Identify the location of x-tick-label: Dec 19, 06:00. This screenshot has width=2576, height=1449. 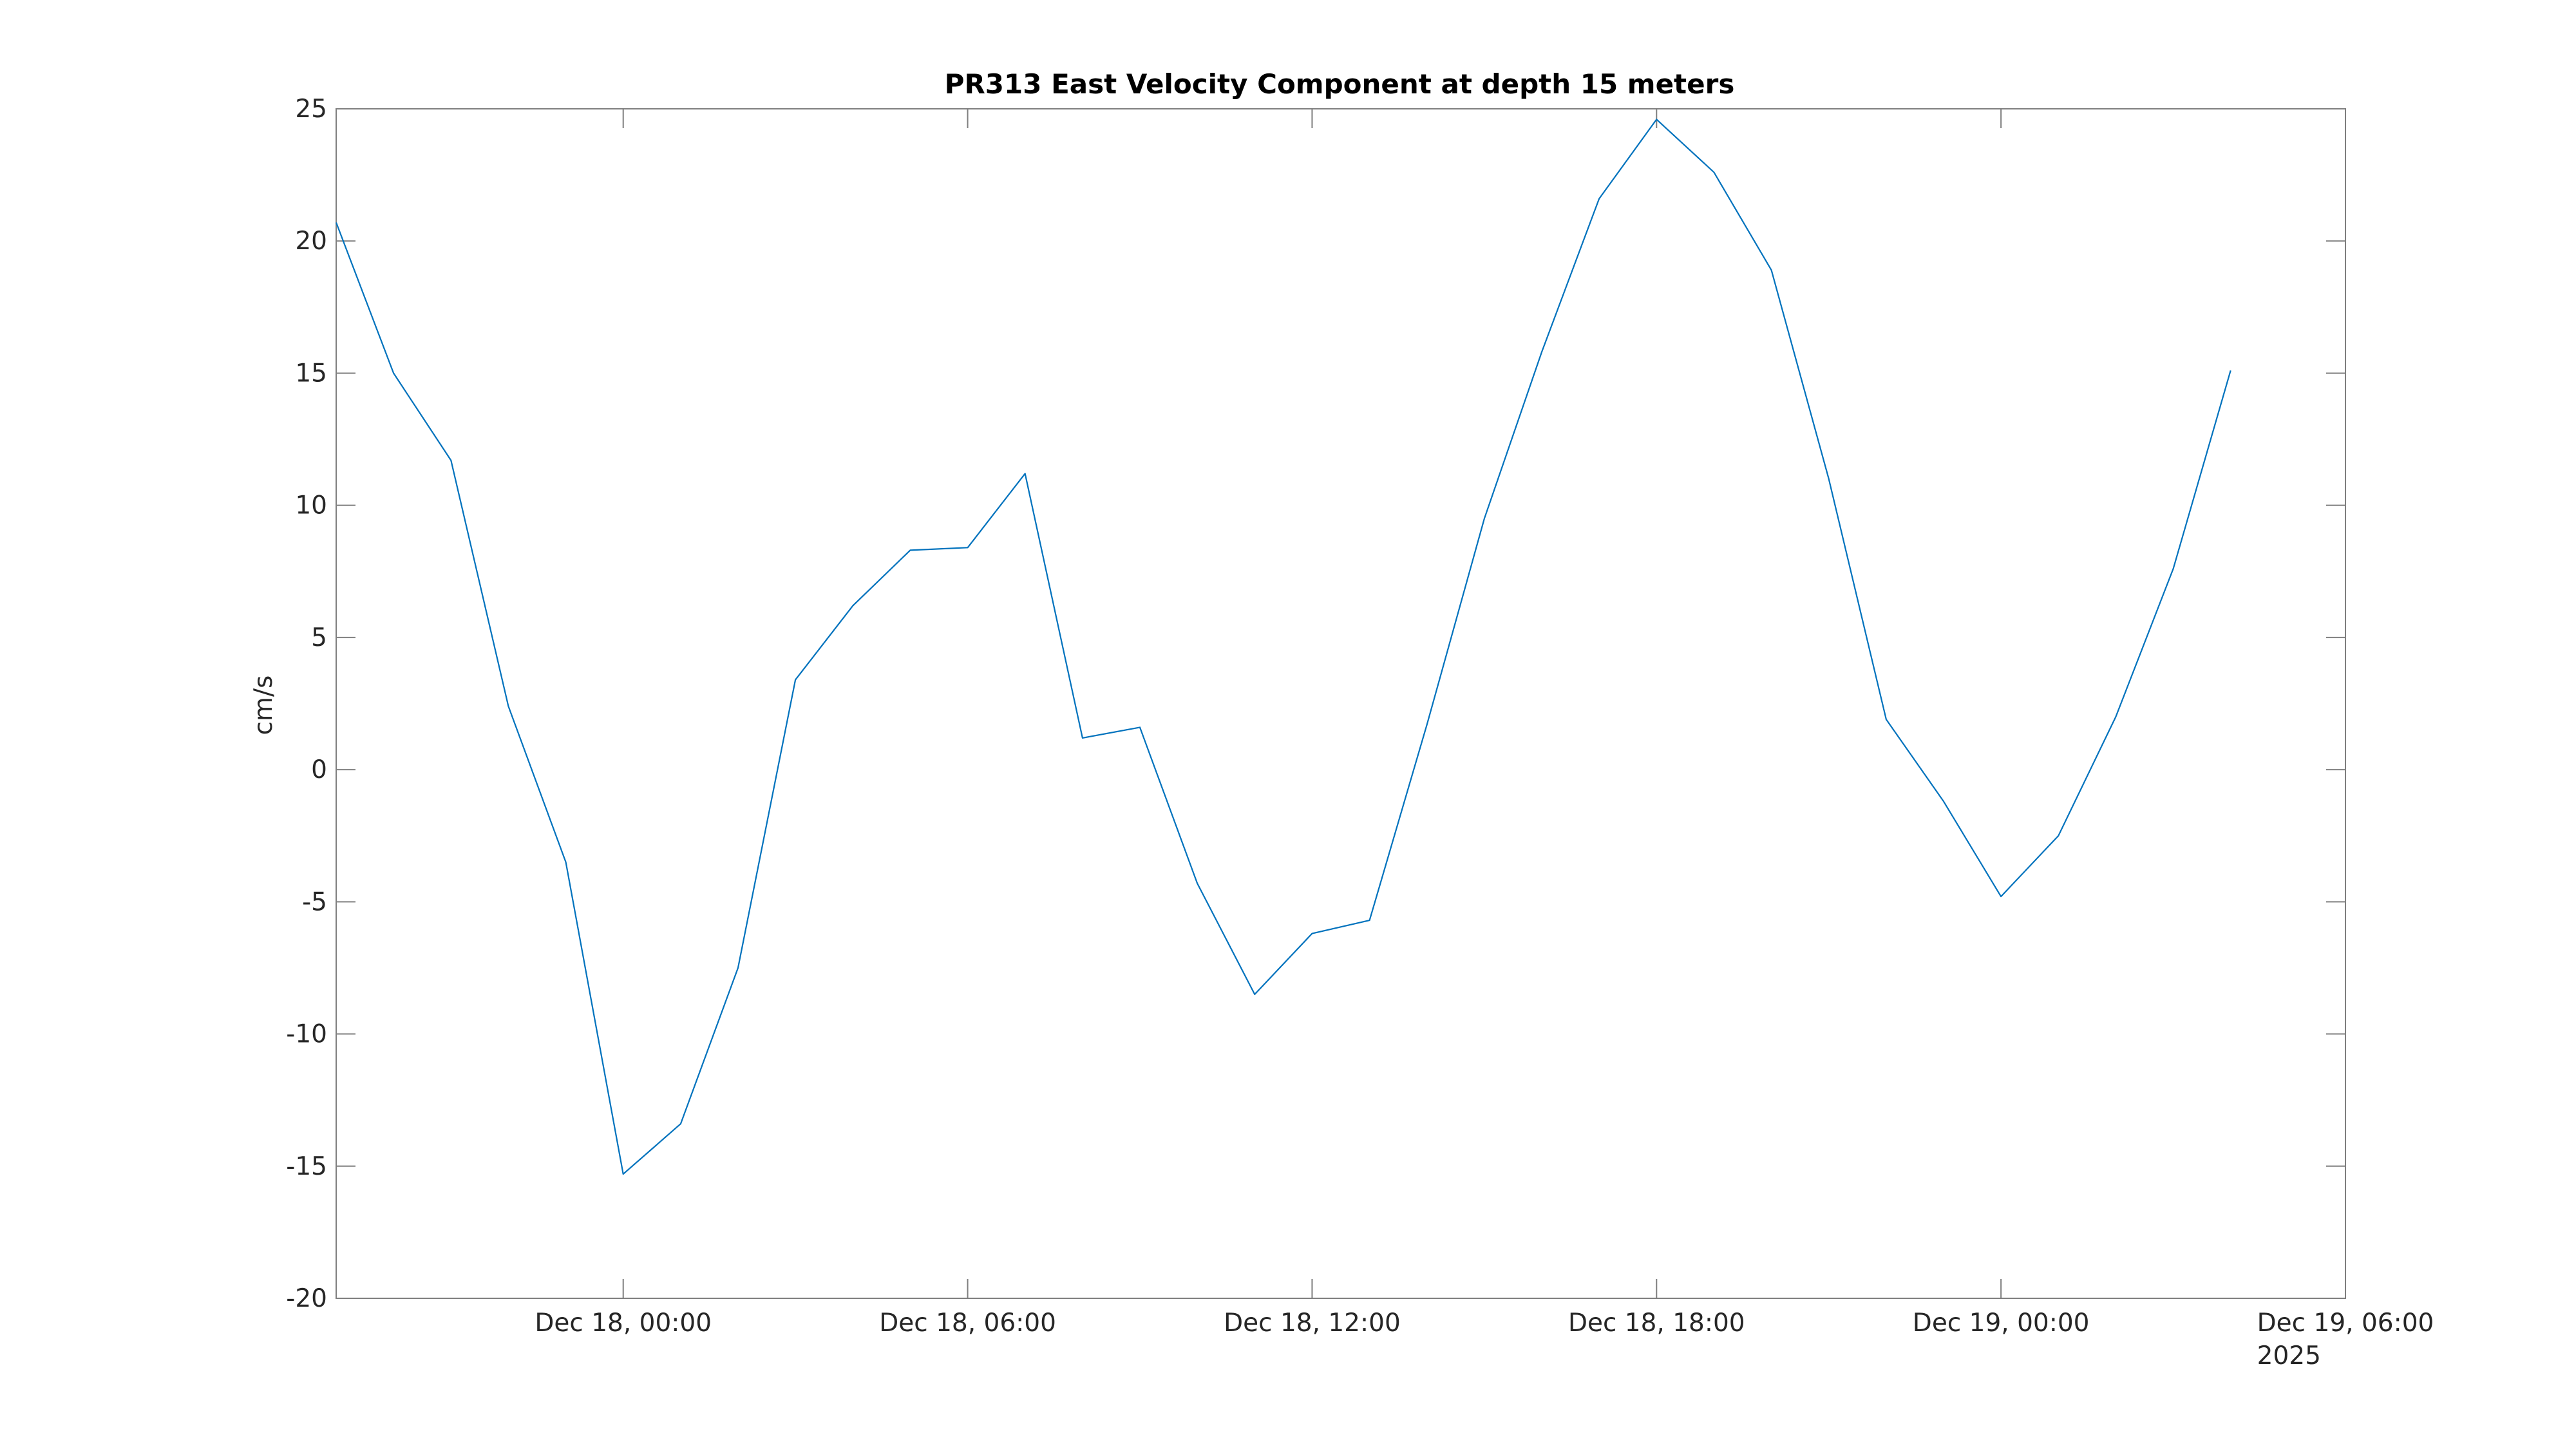
(2345, 1323).